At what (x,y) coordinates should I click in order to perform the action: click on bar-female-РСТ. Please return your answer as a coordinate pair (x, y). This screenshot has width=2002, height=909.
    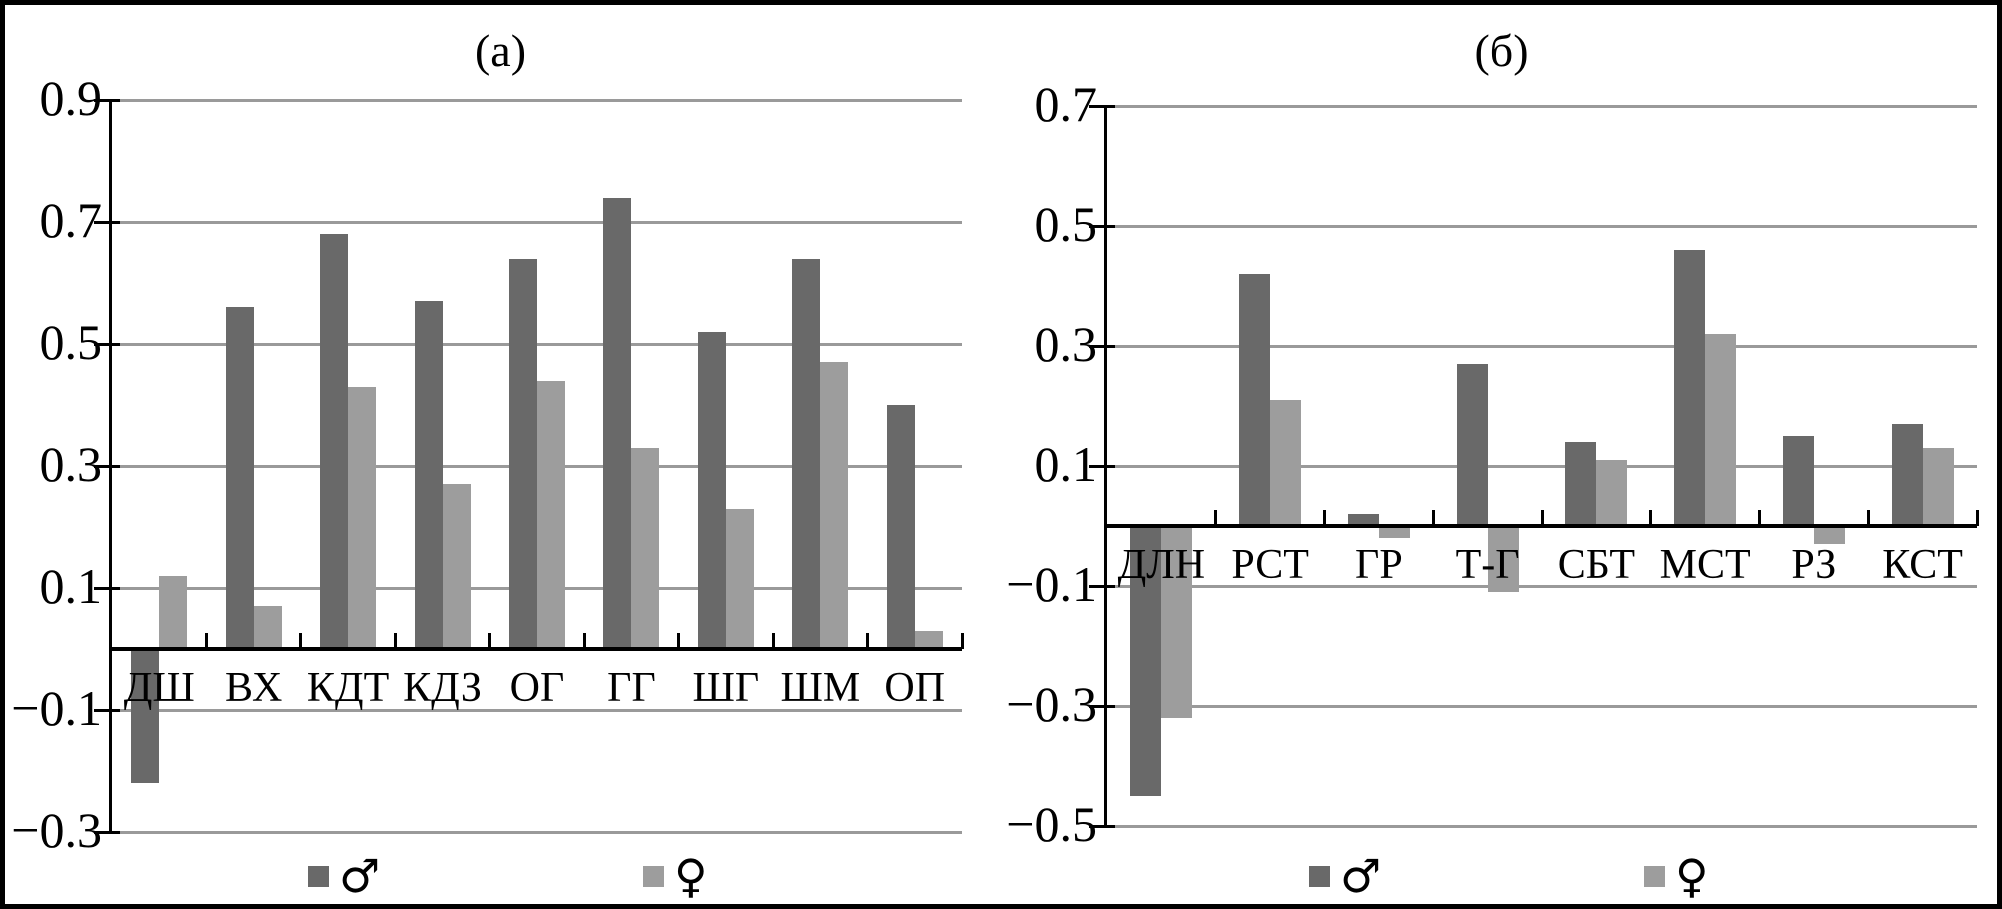
    Looking at the image, I should click on (1286, 463).